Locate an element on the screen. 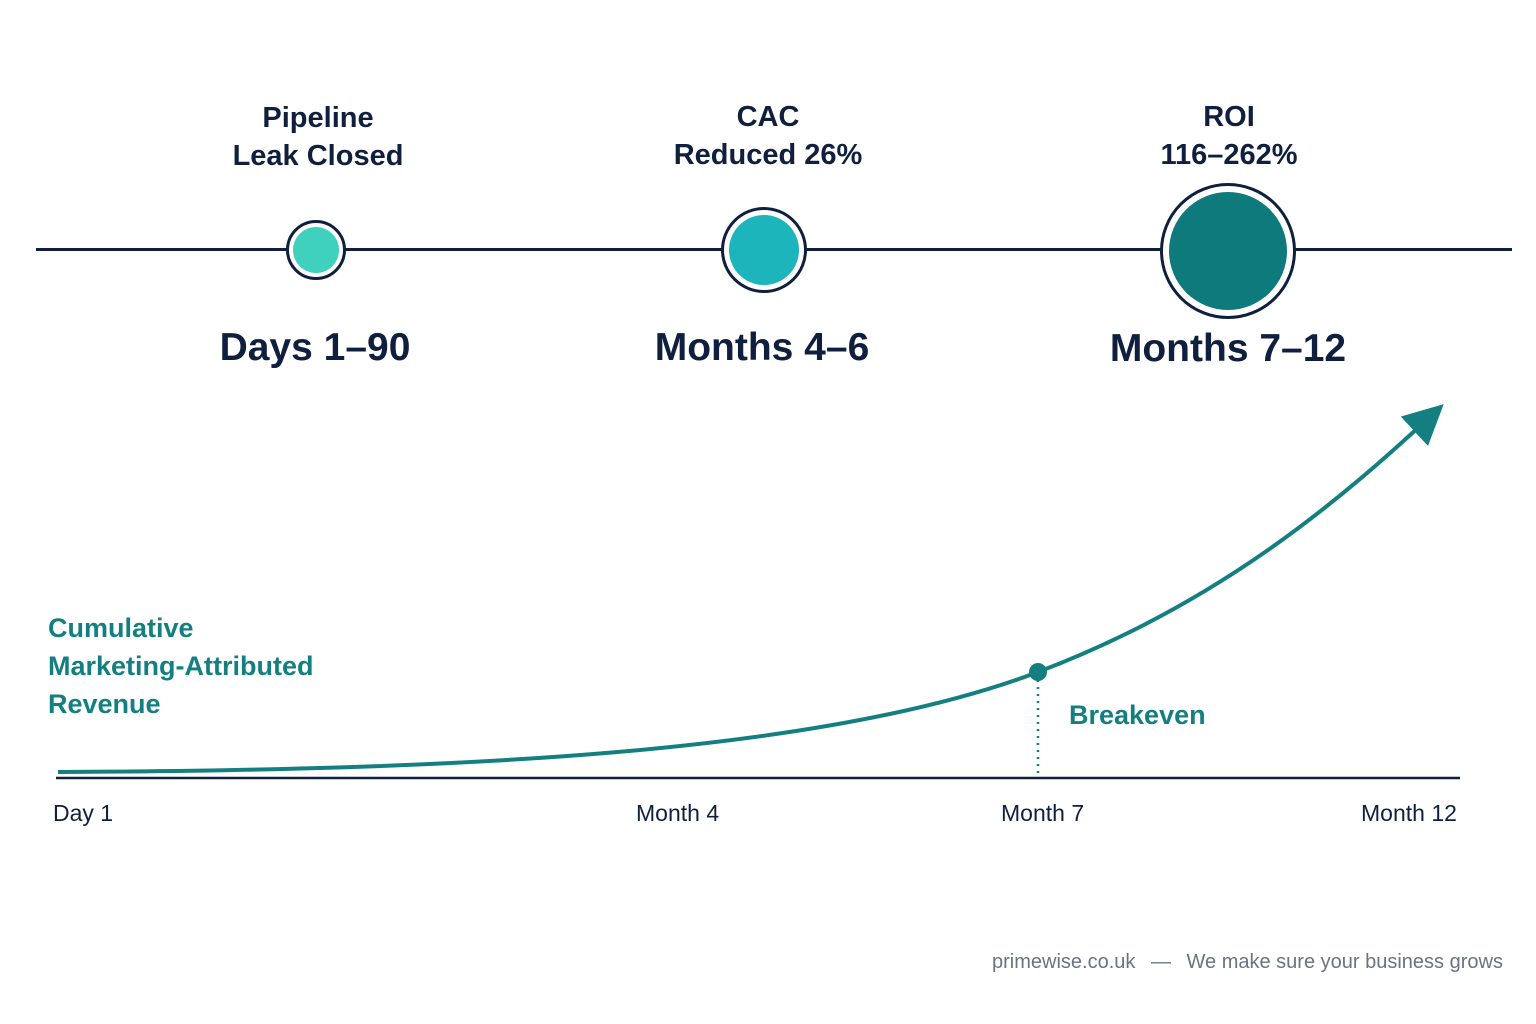 This screenshot has height=1024, width=1536. x-tick-month-7: Month 7 is located at coordinates (1043, 813).